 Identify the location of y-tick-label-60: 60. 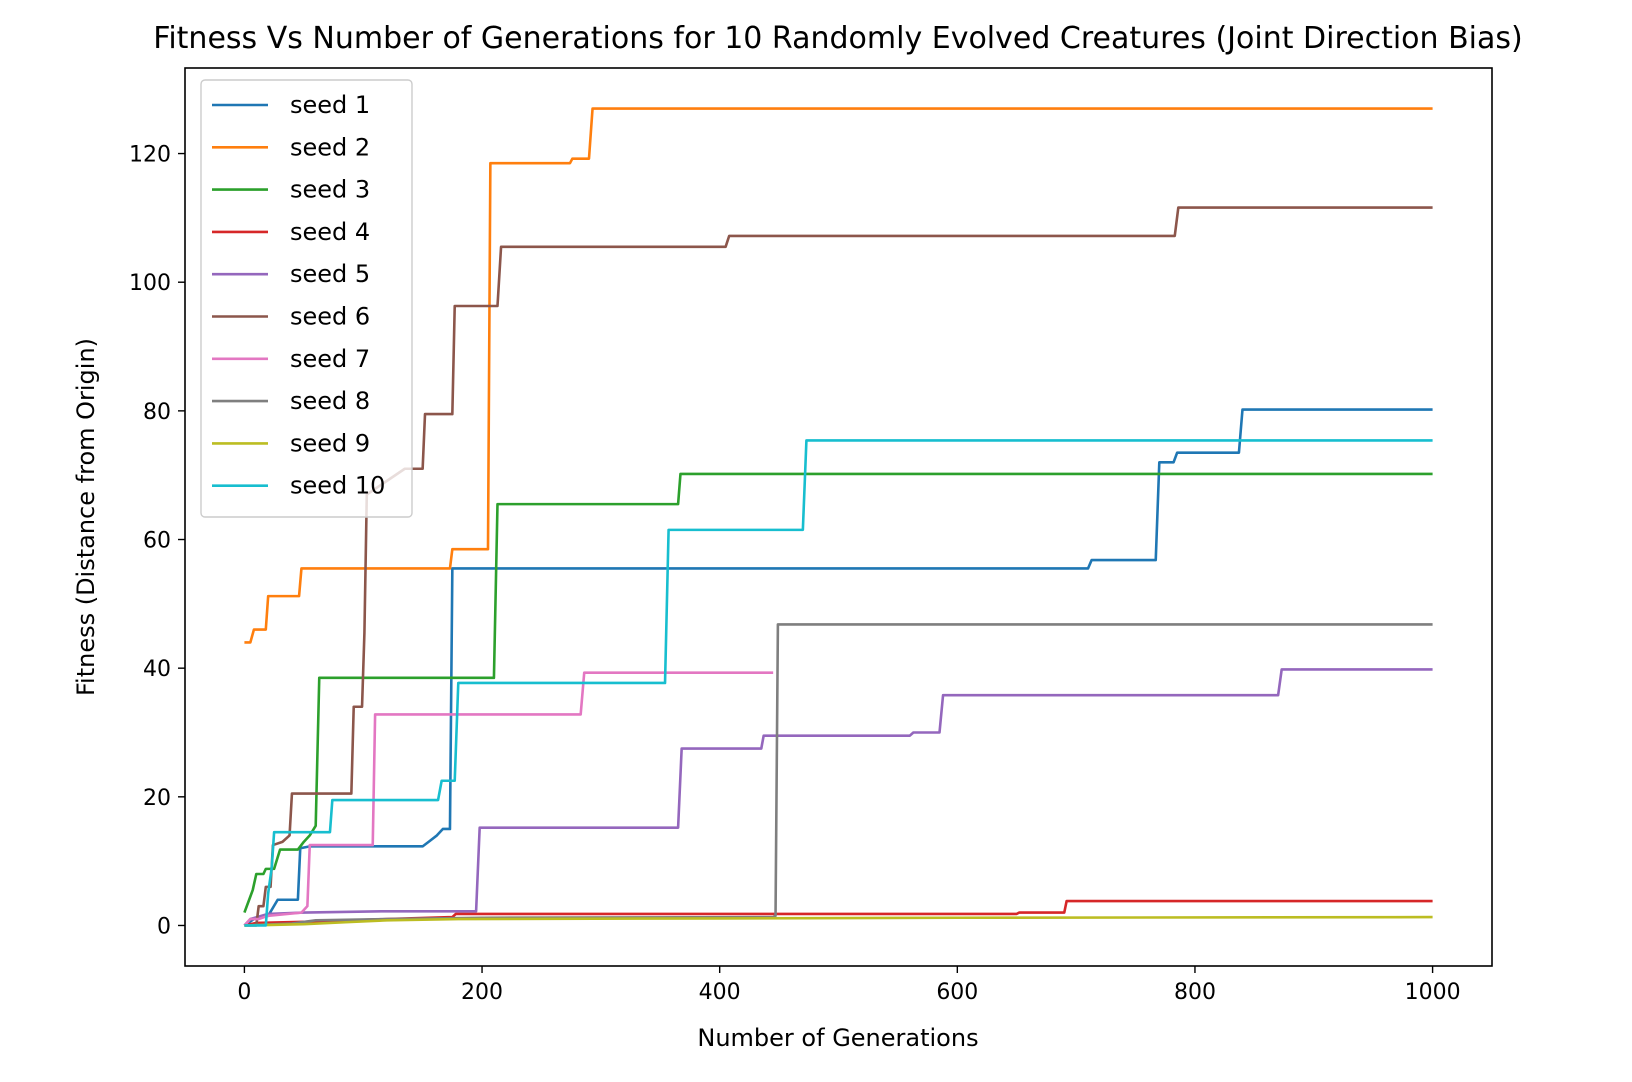
(157, 541).